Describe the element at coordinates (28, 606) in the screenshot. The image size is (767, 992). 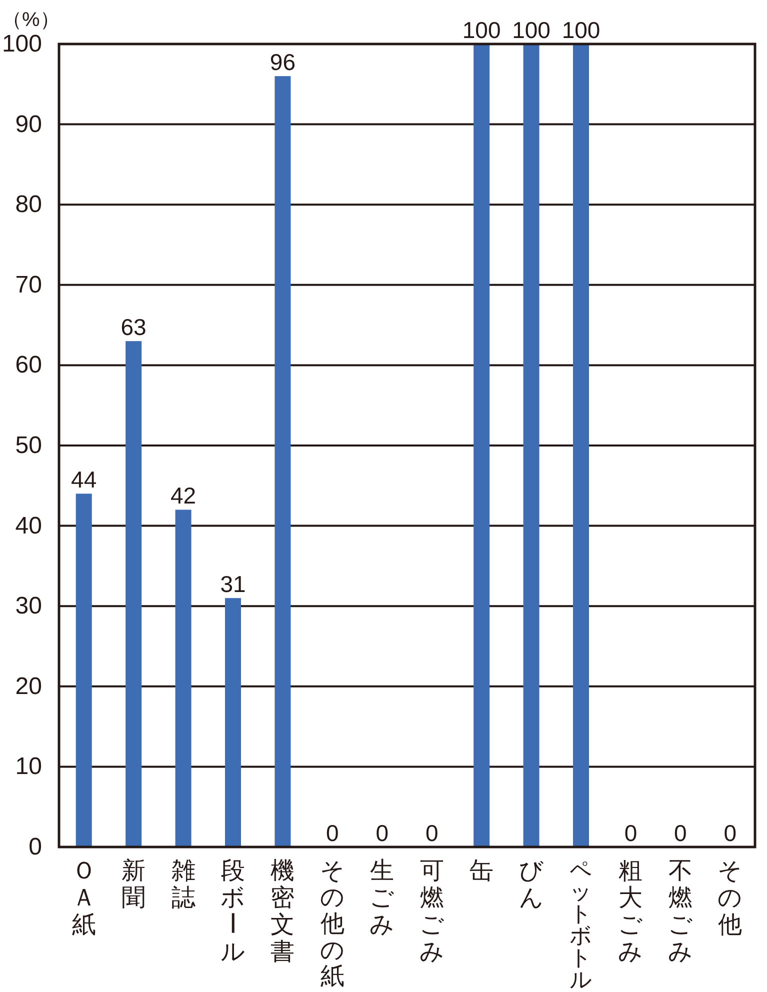
I see `y-tick-label: 30` at that location.